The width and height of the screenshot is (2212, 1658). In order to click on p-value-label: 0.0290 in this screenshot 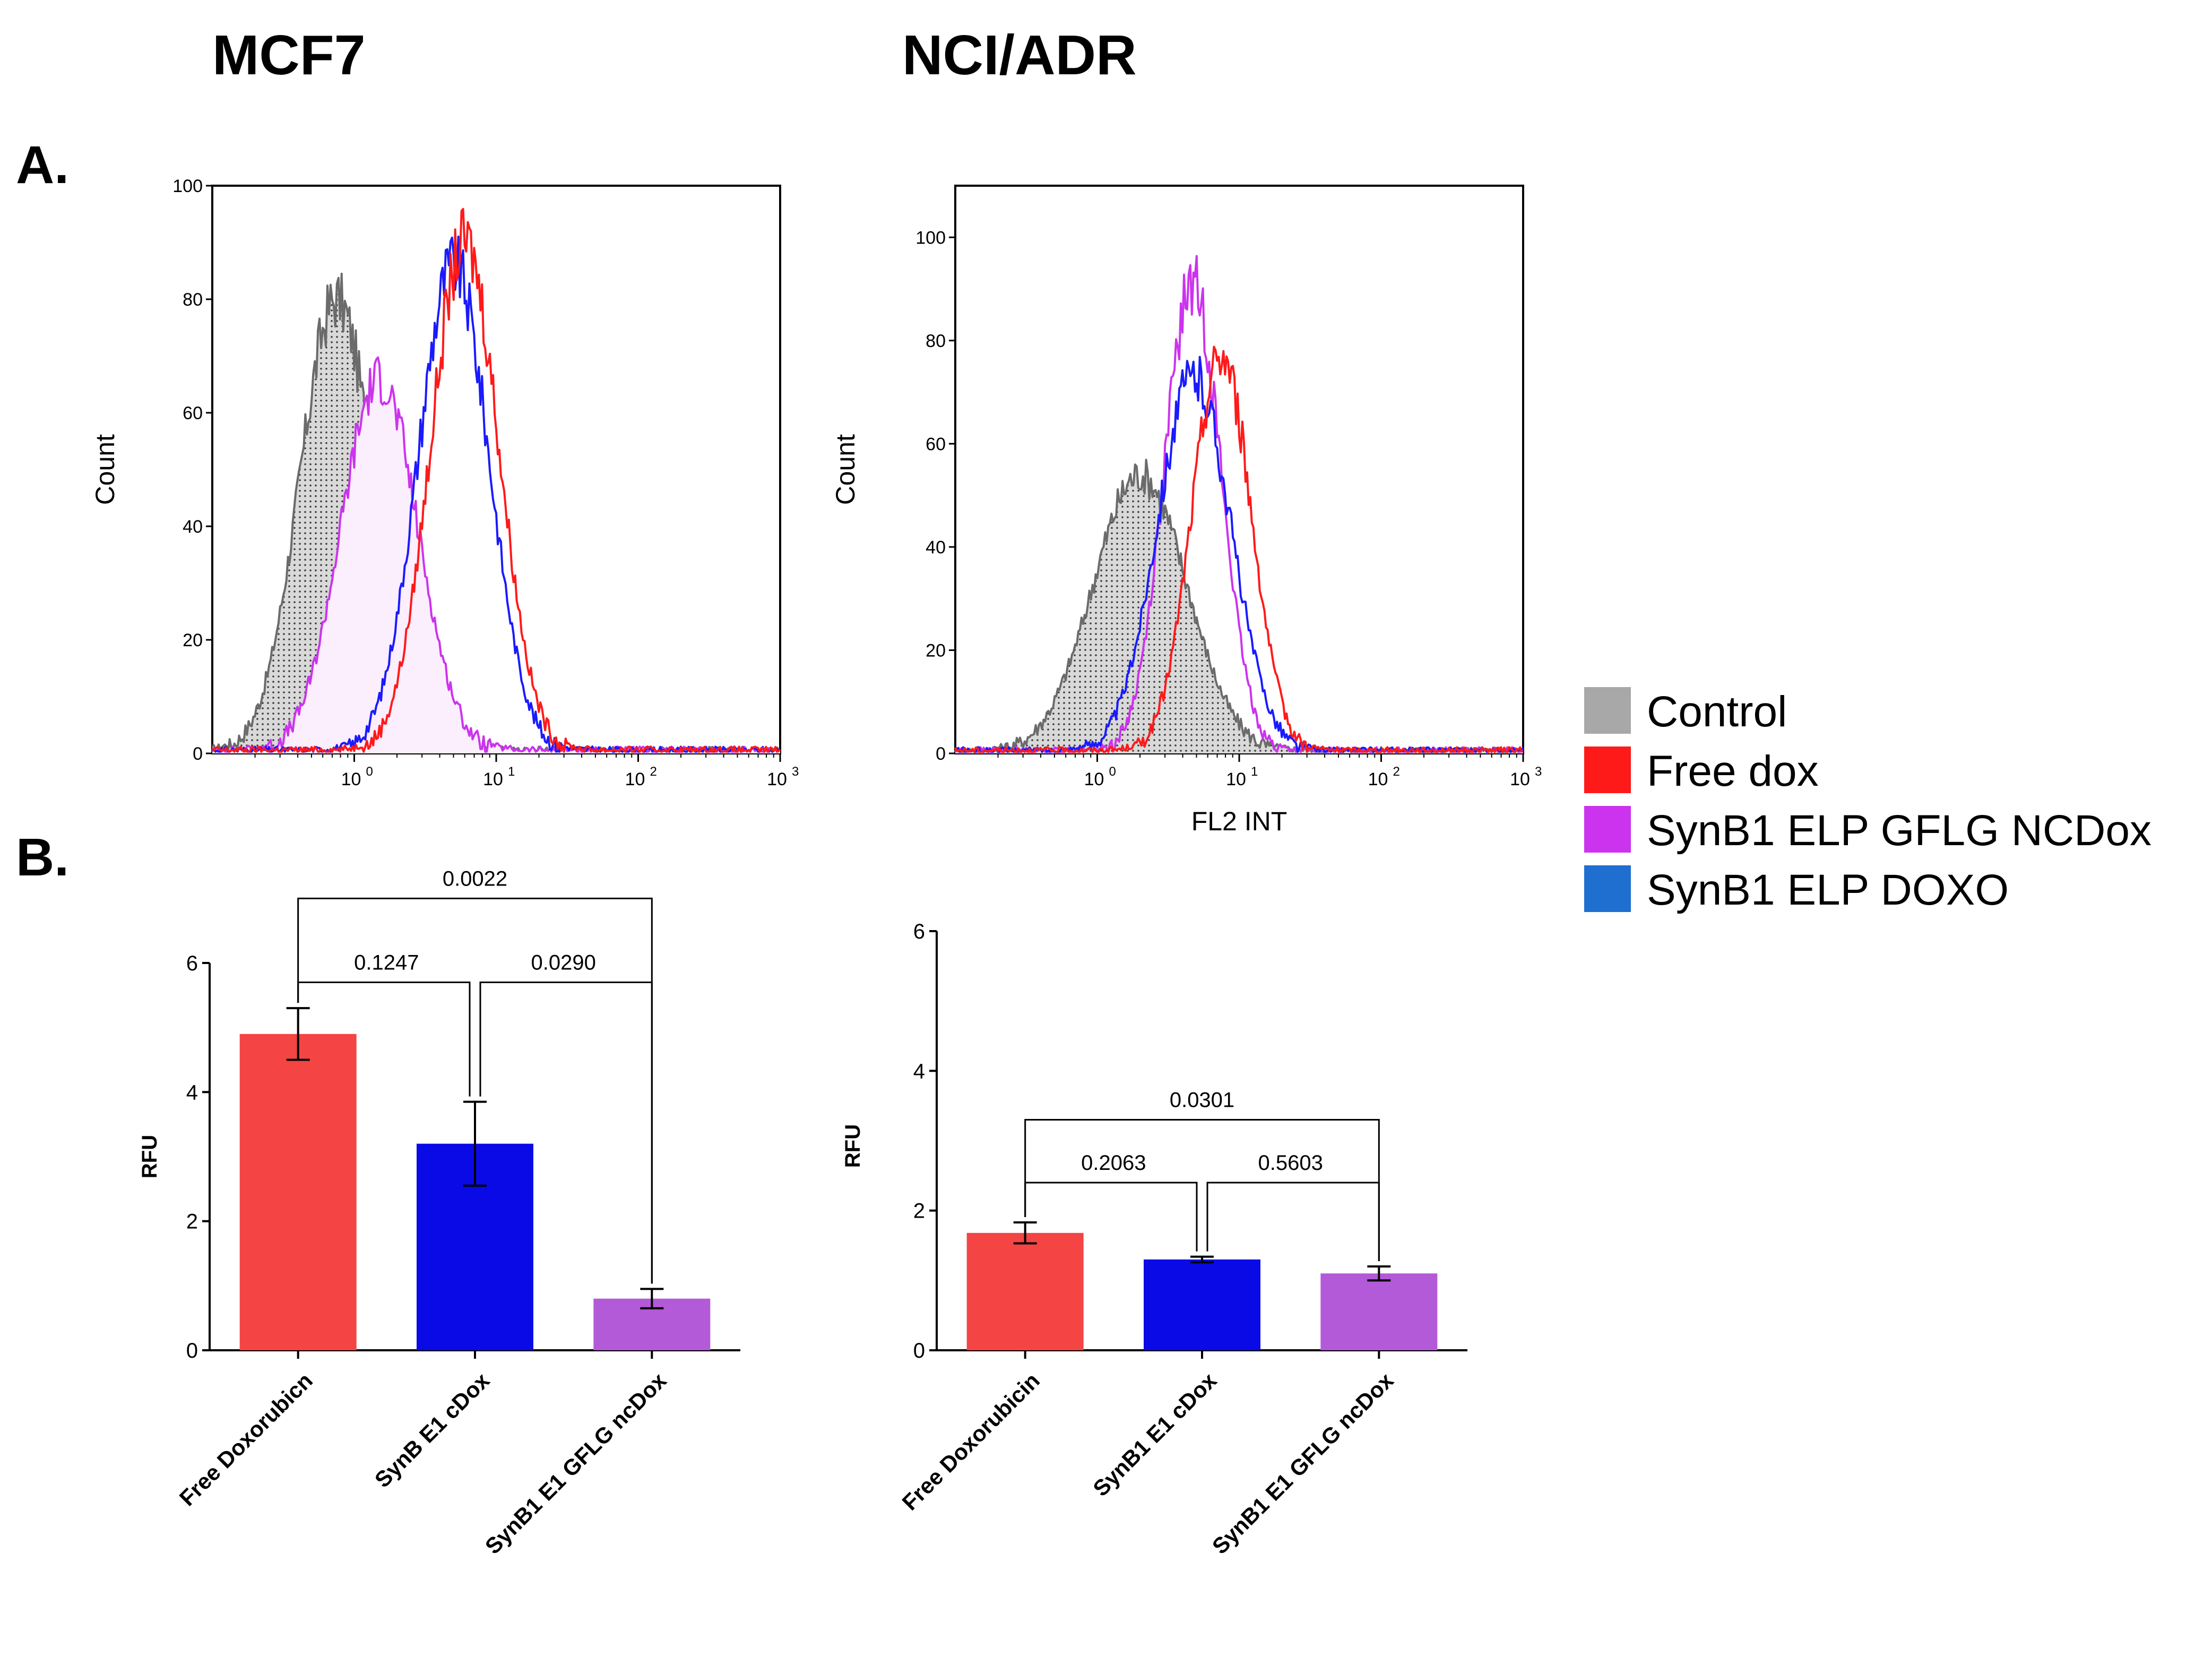, I will do `click(563, 963)`.